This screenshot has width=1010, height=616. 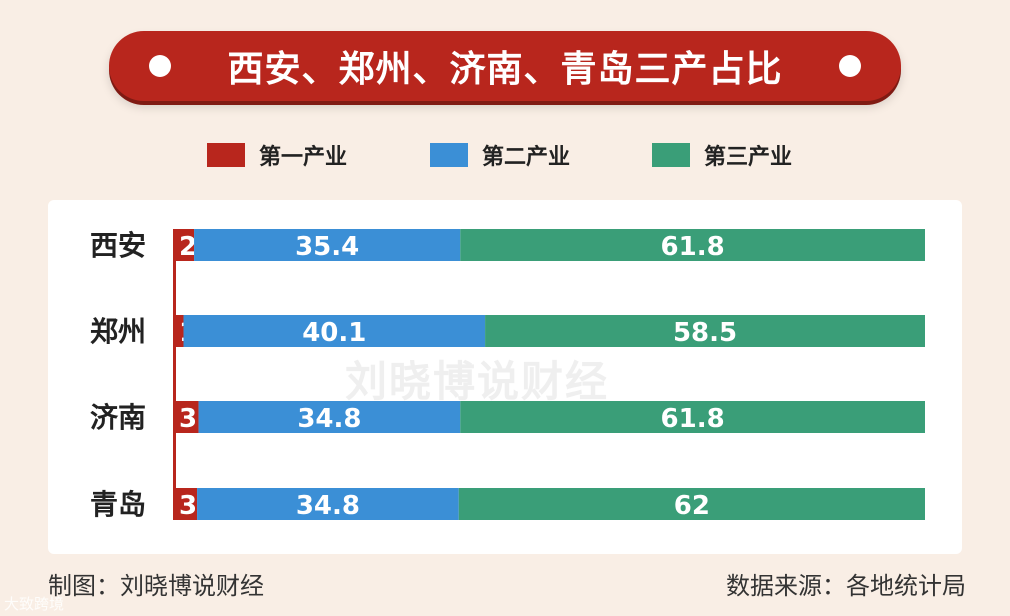 What do you see at coordinates (118, 504) in the screenshot?
I see `category-label: 青岛` at bounding box center [118, 504].